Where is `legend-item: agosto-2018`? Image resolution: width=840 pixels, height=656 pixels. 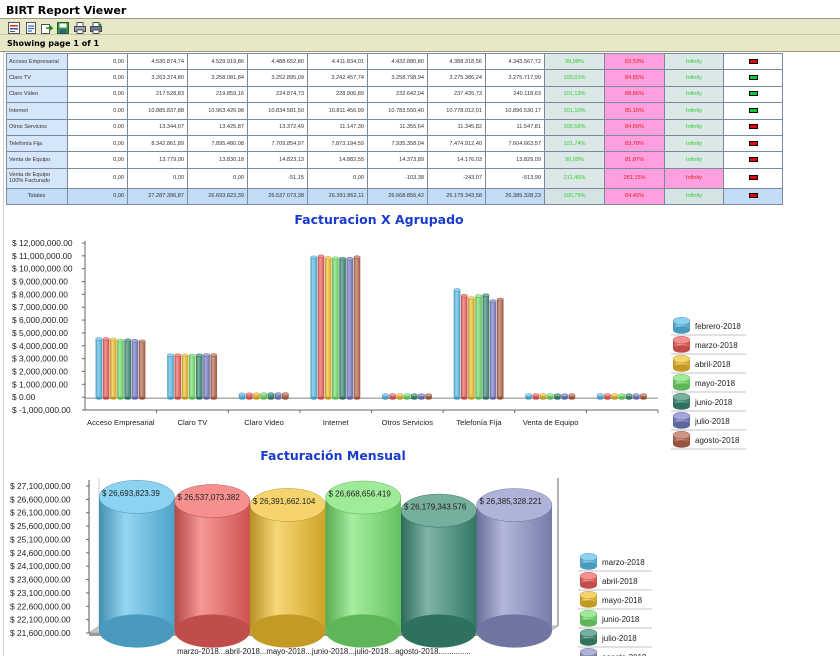 legend-item: agosto-2018 is located at coordinates (708, 440).